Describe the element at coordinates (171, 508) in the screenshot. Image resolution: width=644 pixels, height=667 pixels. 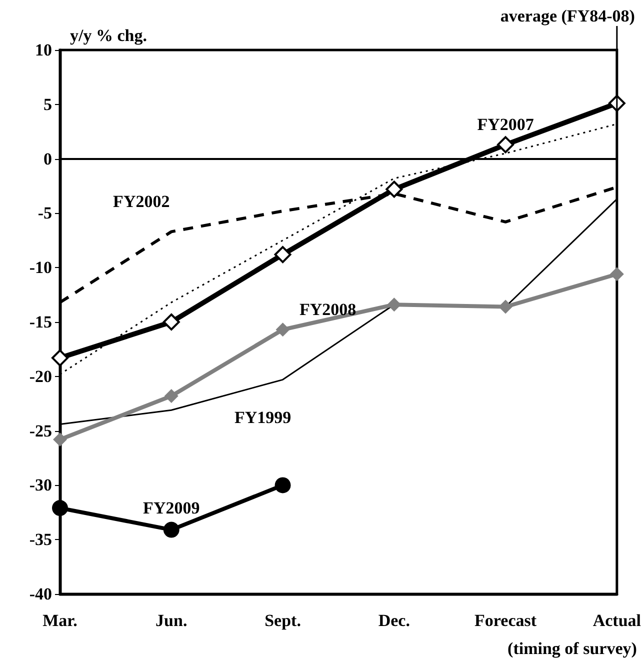
I see `series-label: FY2009` at that location.